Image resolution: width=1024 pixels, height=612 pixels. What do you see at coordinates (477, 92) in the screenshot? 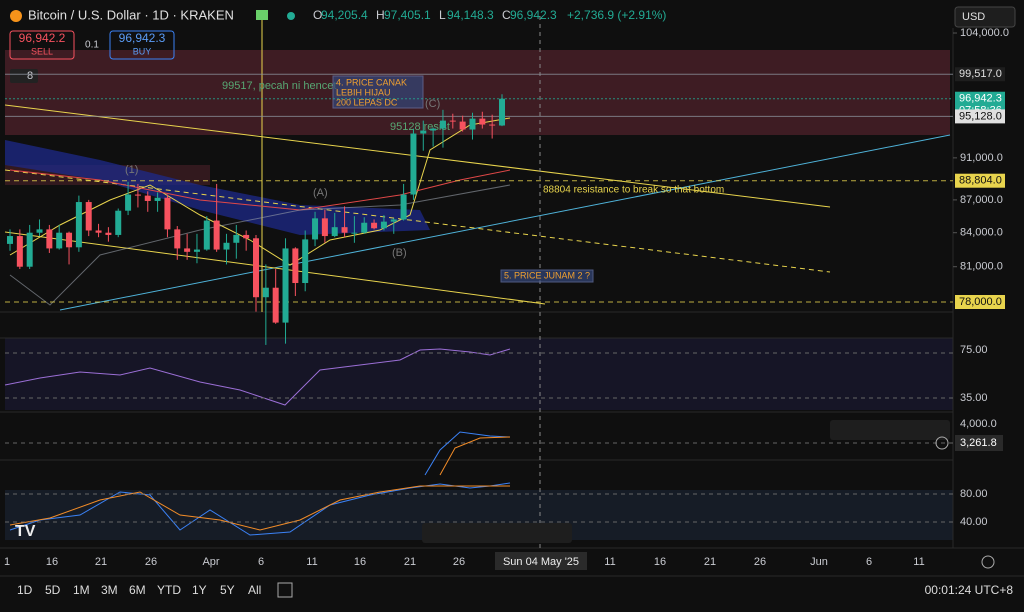
I see `resistance-zone` at bounding box center [477, 92].